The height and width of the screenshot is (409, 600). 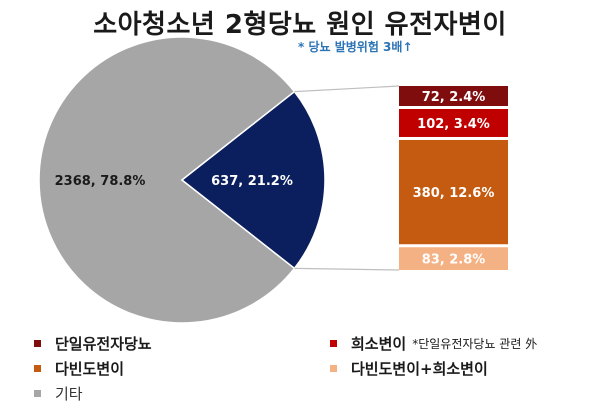 I want to click on legend-item-other: 기타, so click(x=58, y=393).